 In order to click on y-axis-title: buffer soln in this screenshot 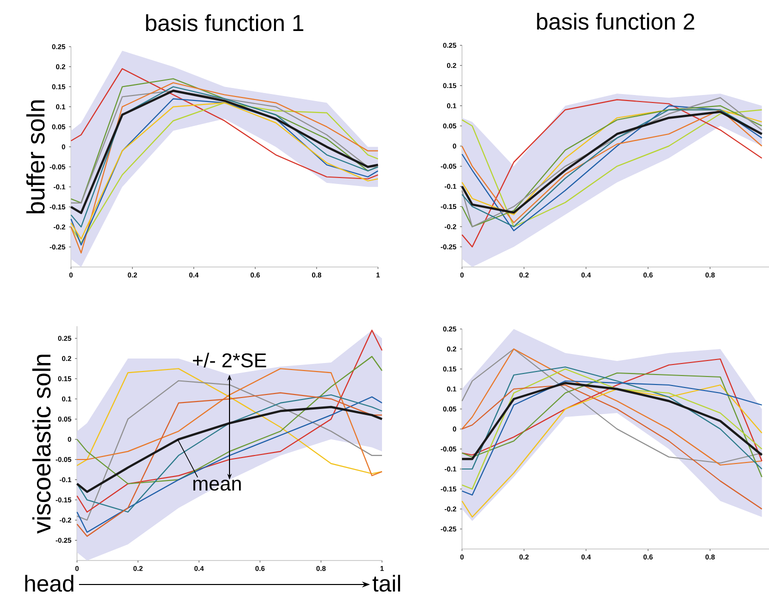, I will do `click(35, 157)`.